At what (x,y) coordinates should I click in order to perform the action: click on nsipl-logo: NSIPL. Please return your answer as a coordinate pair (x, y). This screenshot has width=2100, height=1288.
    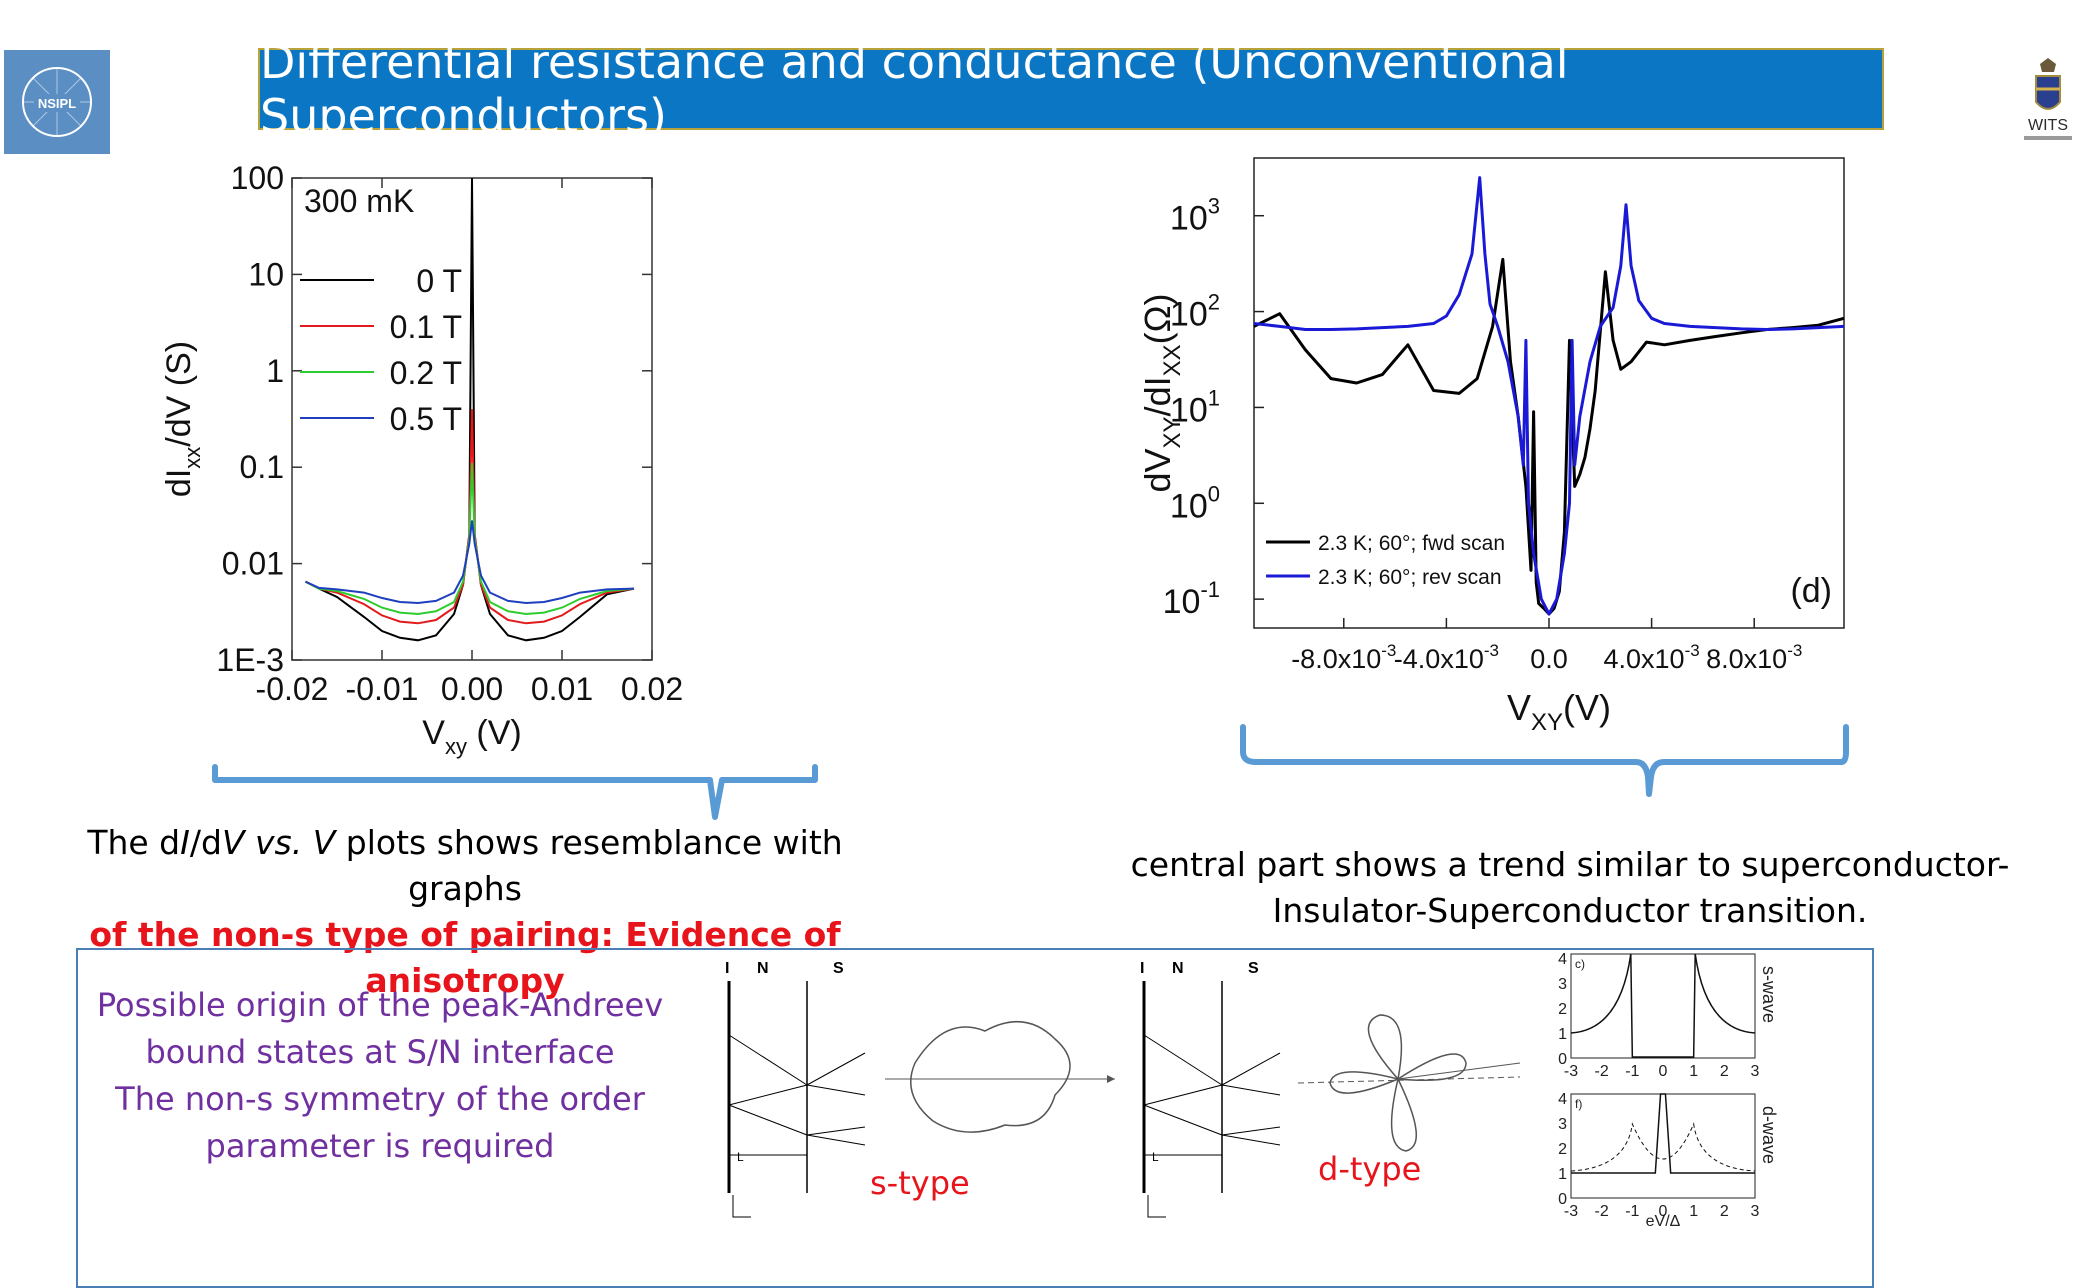
    Looking at the image, I should click on (57, 102).